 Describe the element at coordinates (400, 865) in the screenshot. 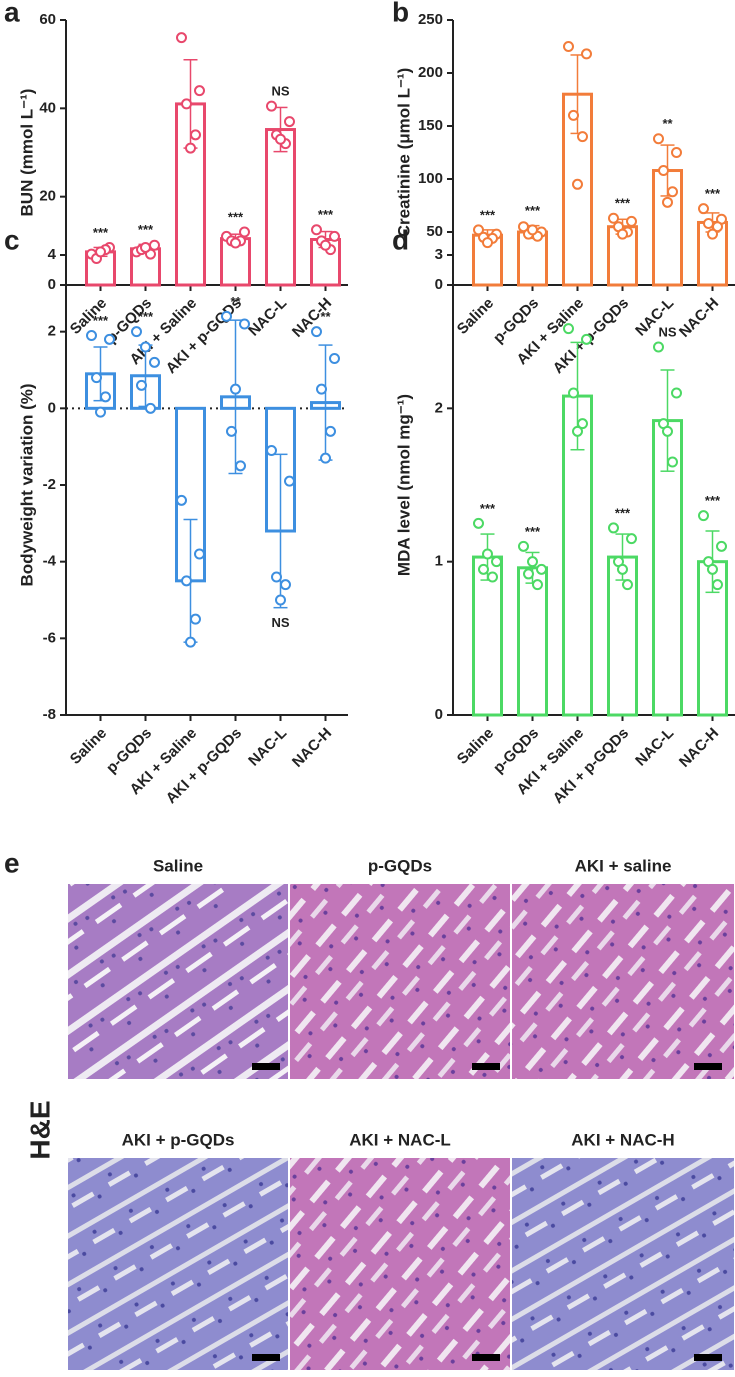

I see `image-title: p-GQDs` at that location.